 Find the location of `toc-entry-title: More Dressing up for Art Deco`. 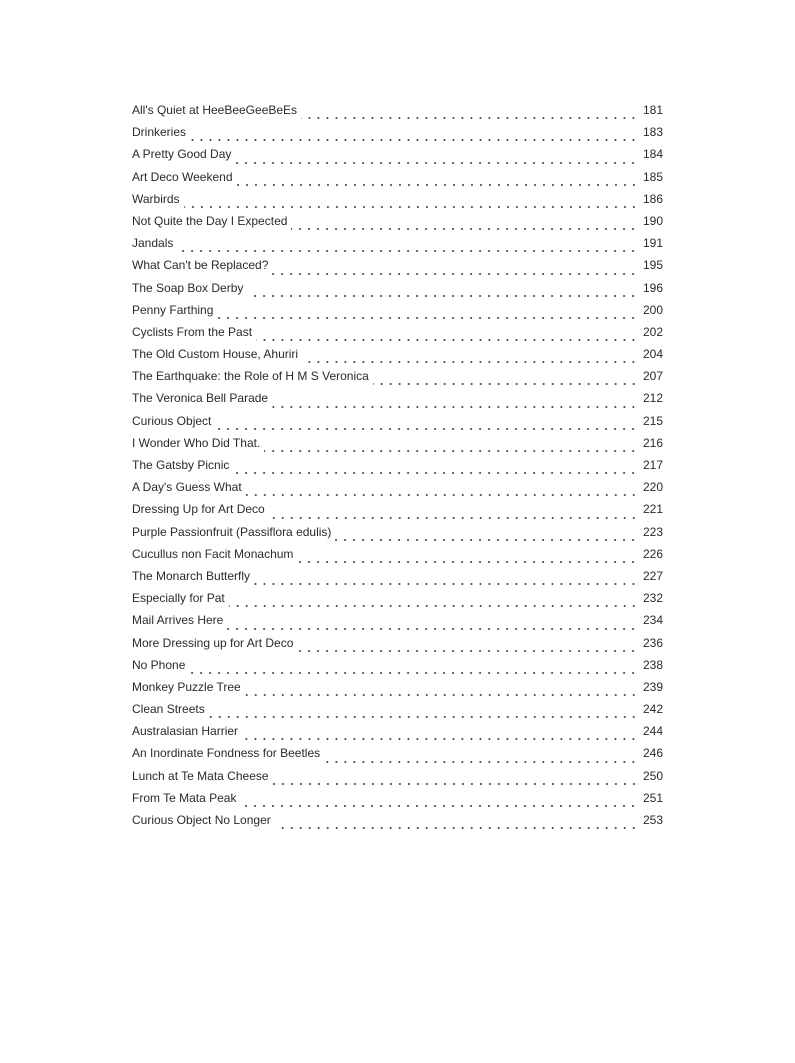

toc-entry-title: More Dressing up for Art Deco is located at coordinates (213, 642).